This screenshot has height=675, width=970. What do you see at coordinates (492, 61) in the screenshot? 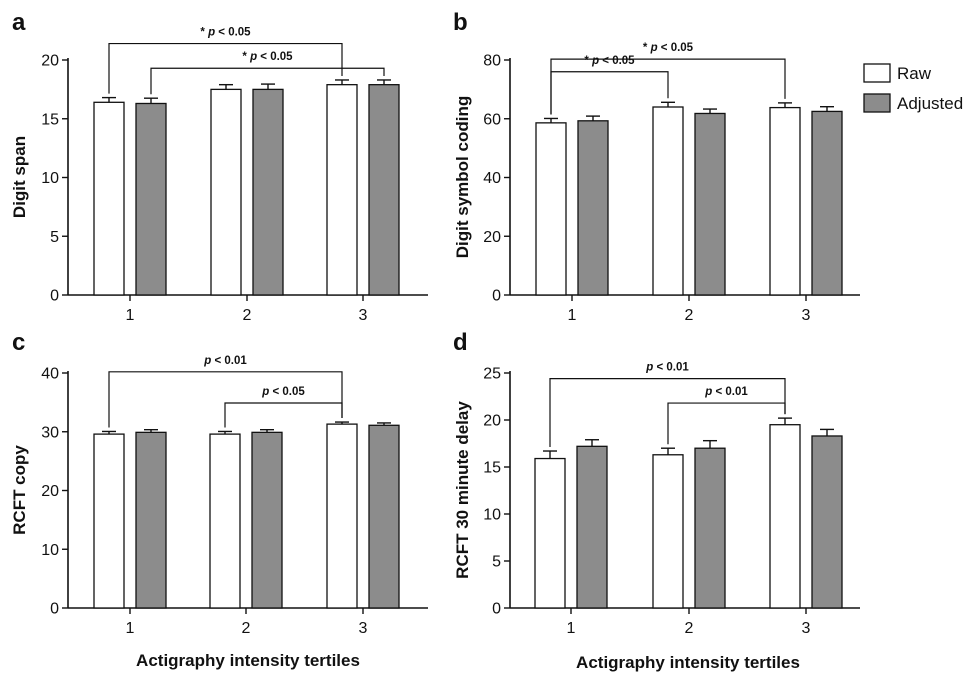
I see `y-tick-label: 80` at bounding box center [492, 61].